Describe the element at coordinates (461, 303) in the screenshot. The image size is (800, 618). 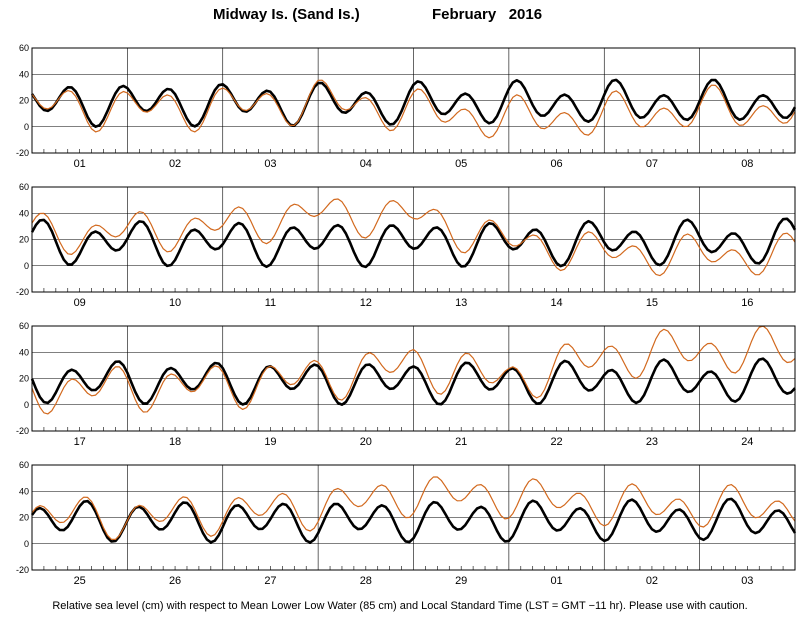
I see `day-label: 13` at that location.